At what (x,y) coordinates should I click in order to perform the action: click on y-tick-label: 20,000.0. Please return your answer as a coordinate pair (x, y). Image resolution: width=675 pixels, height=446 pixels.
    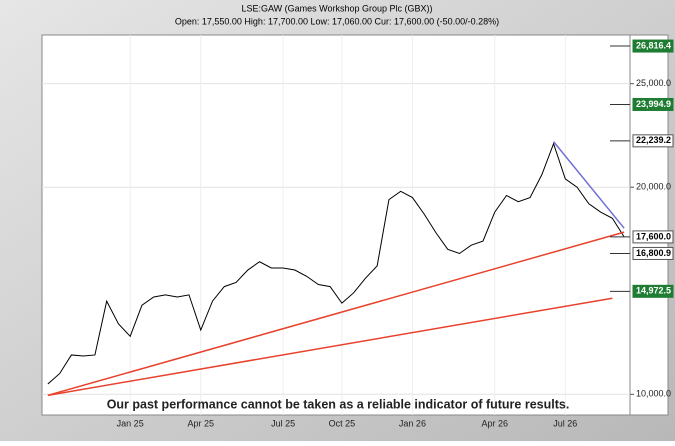
    Looking at the image, I should click on (653, 187).